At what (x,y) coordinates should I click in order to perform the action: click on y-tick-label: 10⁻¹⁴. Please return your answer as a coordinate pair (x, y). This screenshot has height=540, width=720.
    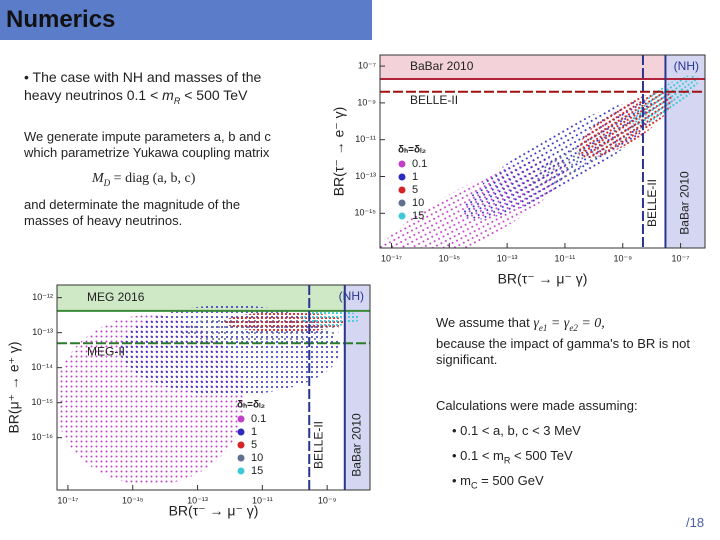
    Looking at the image, I should click on (42, 367).